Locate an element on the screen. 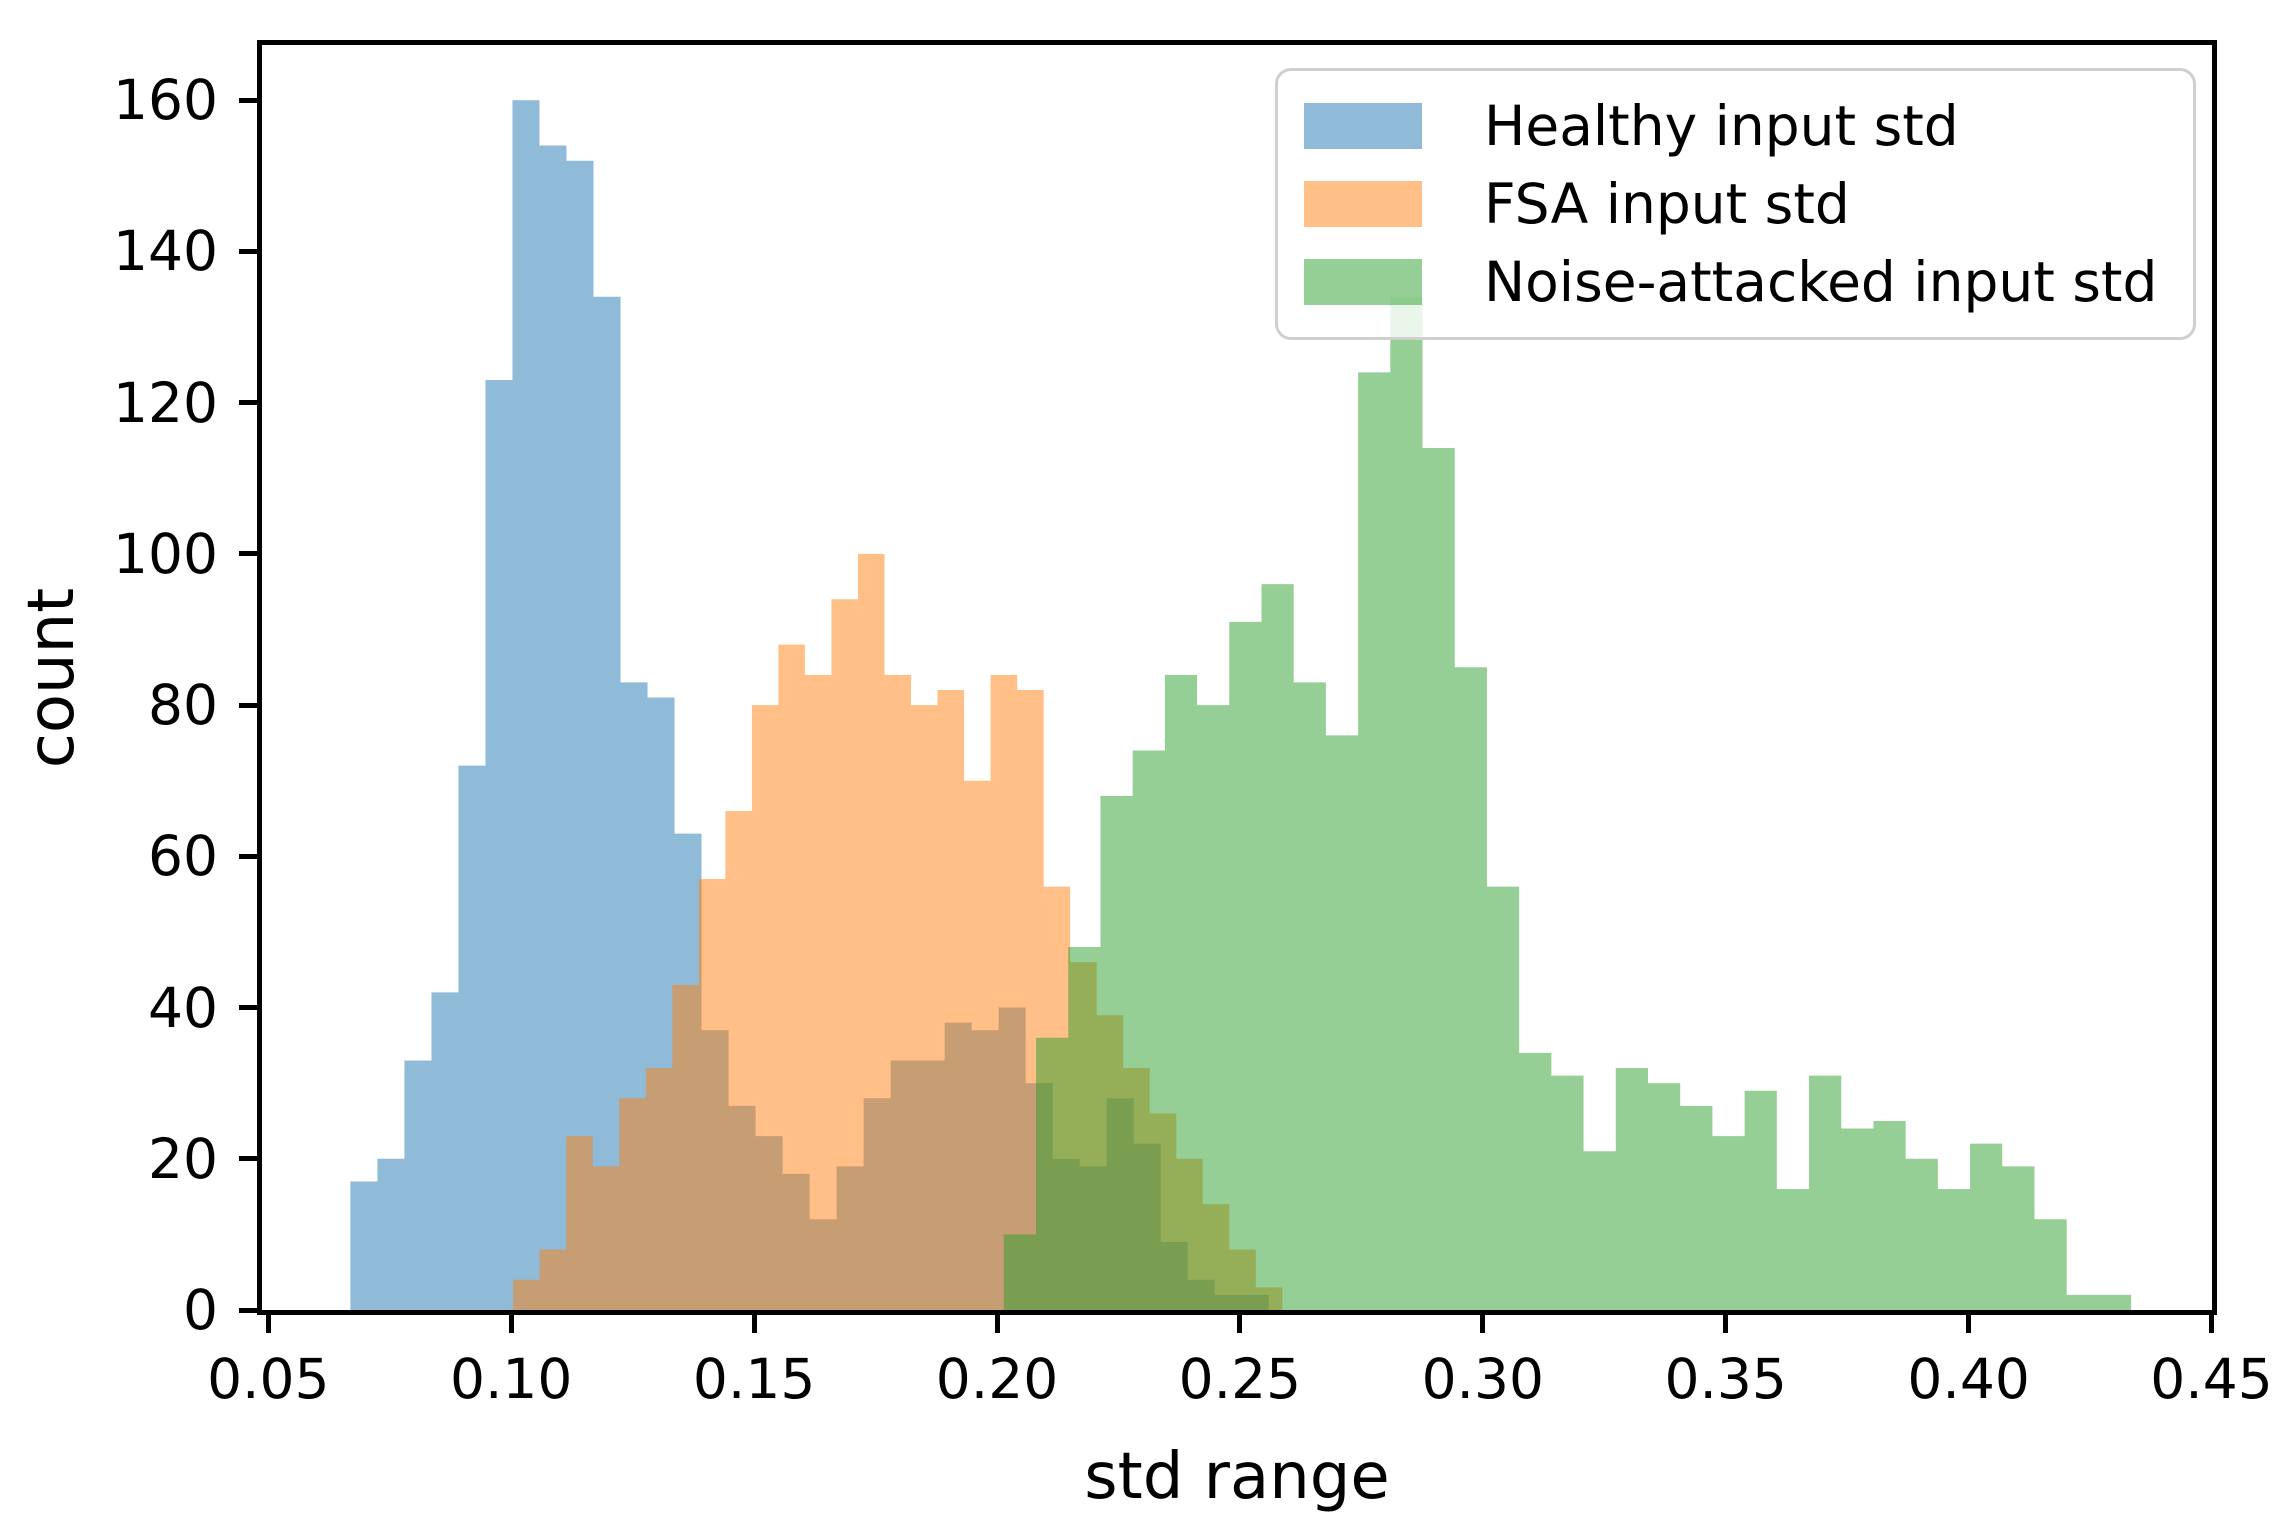 This screenshot has height=1522, width=2286. y-tick-label: 120 is located at coordinates (165, 402).